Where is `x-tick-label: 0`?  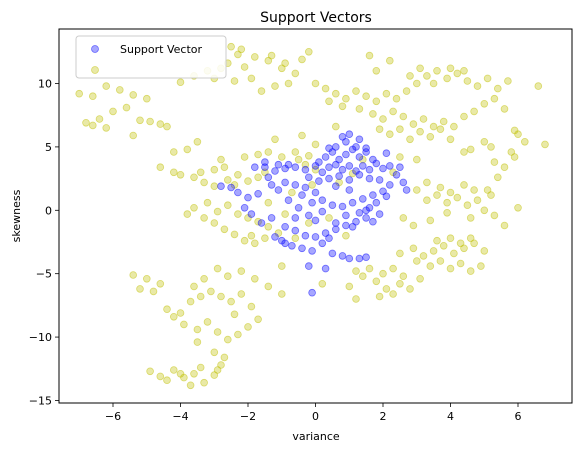 x-tick-label: 0 is located at coordinates (315, 416).